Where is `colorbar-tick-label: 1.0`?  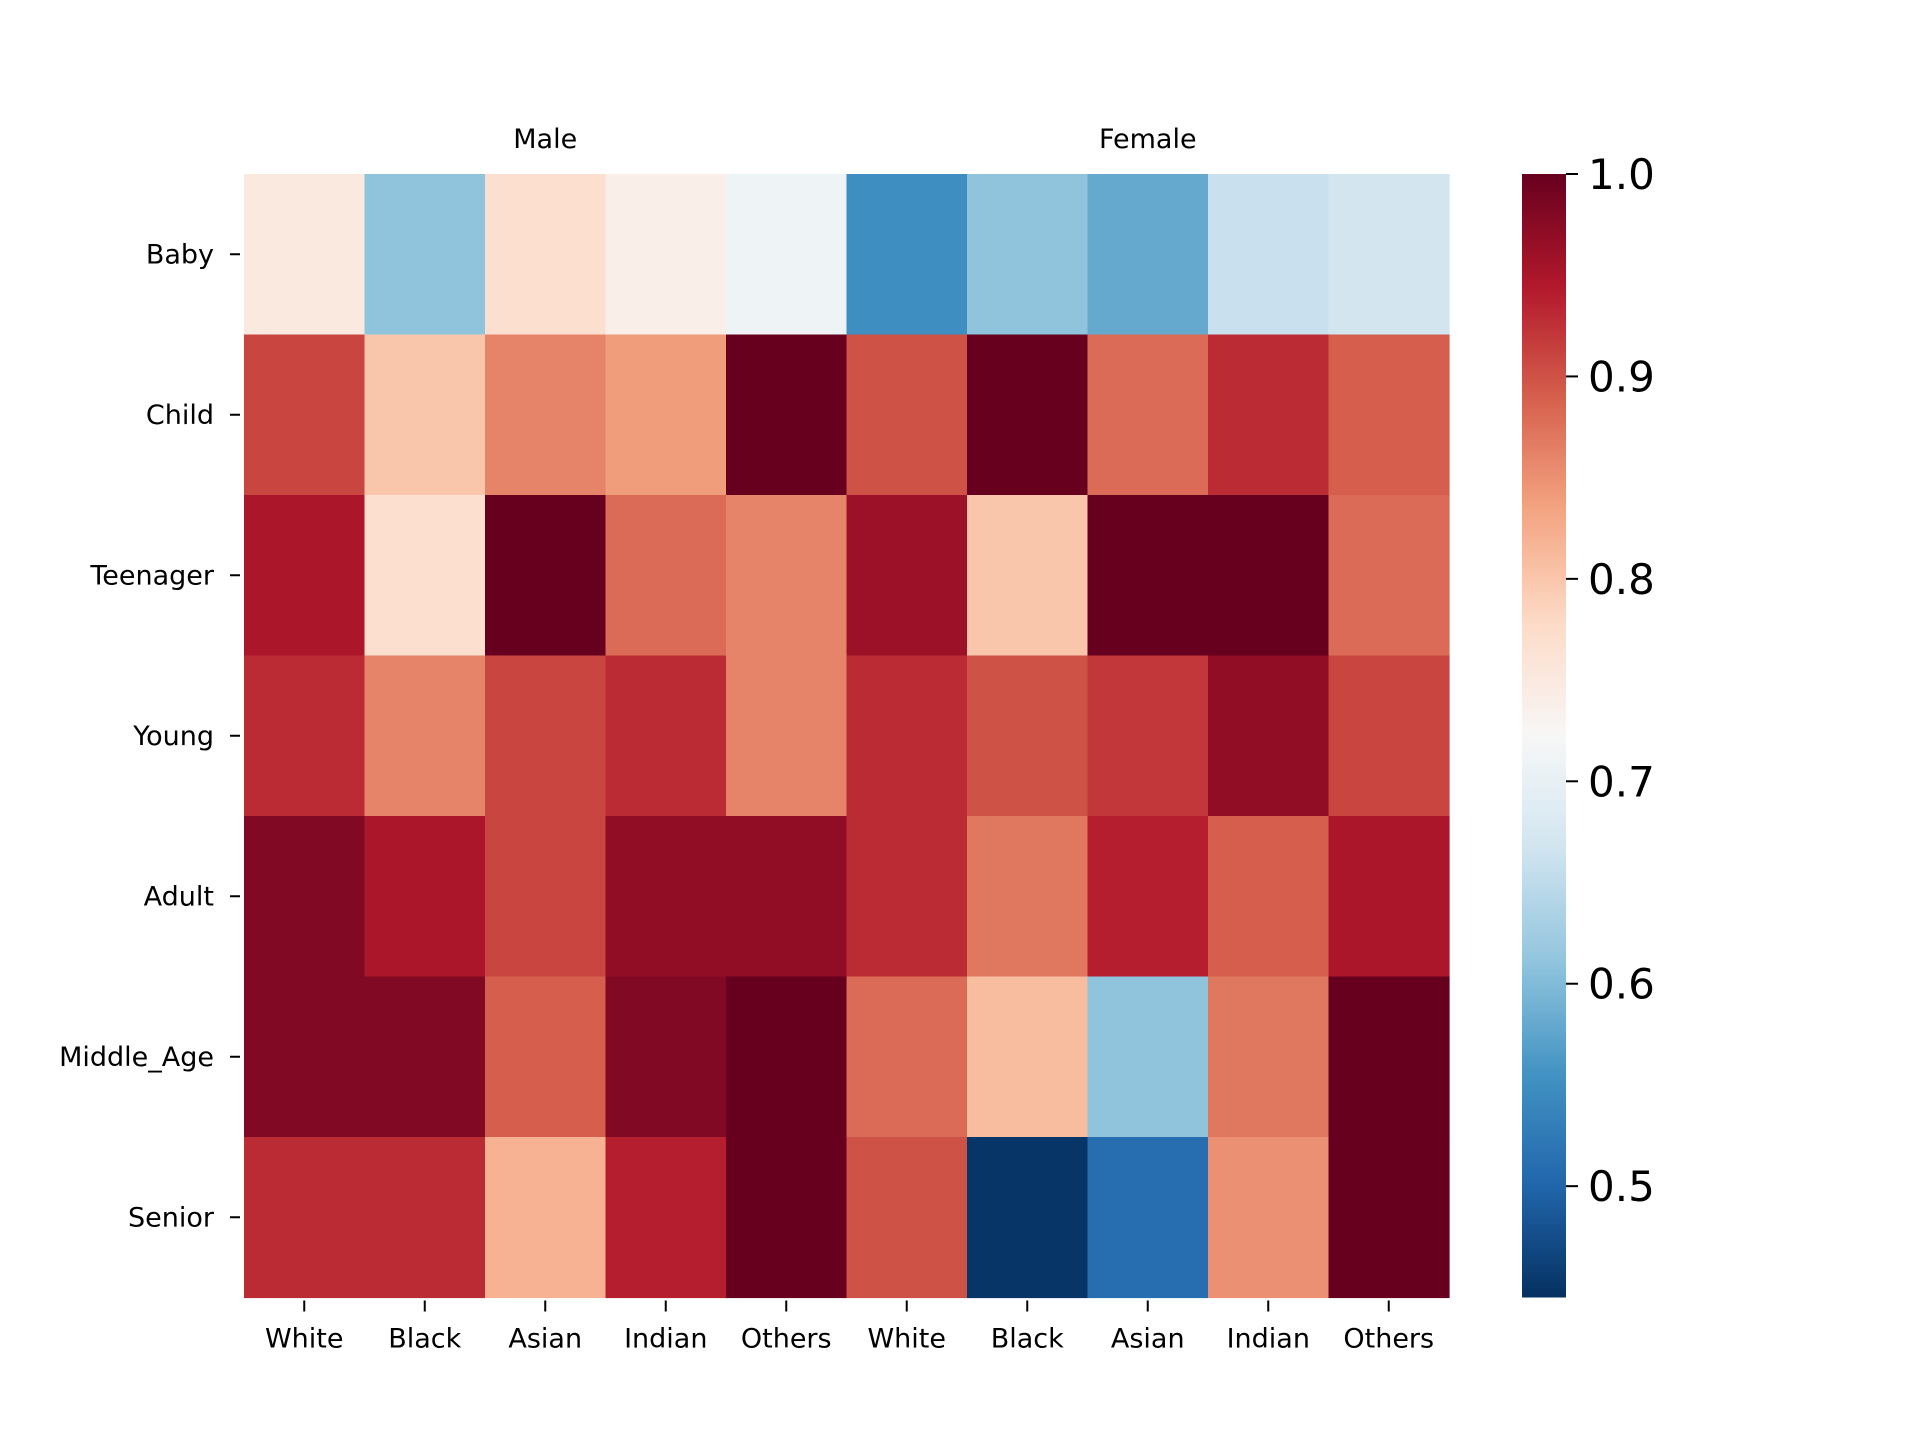
colorbar-tick-label: 1.0 is located at coordinates (1621, 174).